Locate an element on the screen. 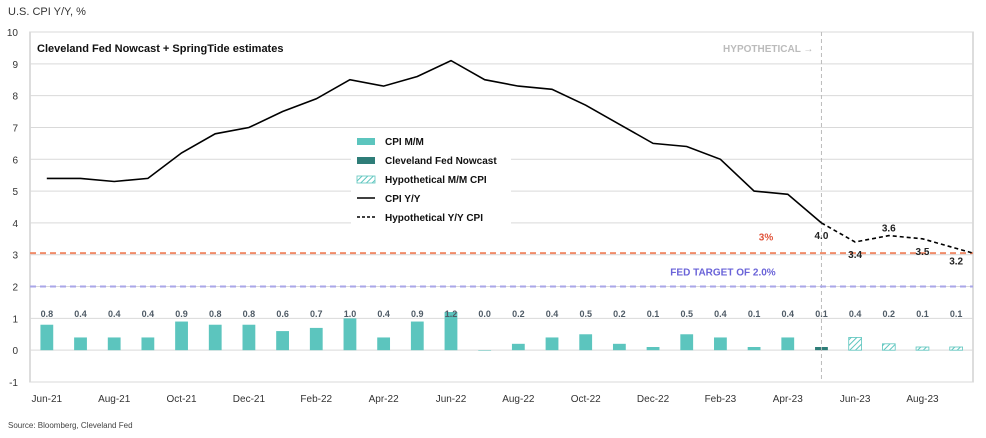 The width and height of the screenshot is (986, 438). legend-label: CPI Y/Y is located at coordinates (403, 199).